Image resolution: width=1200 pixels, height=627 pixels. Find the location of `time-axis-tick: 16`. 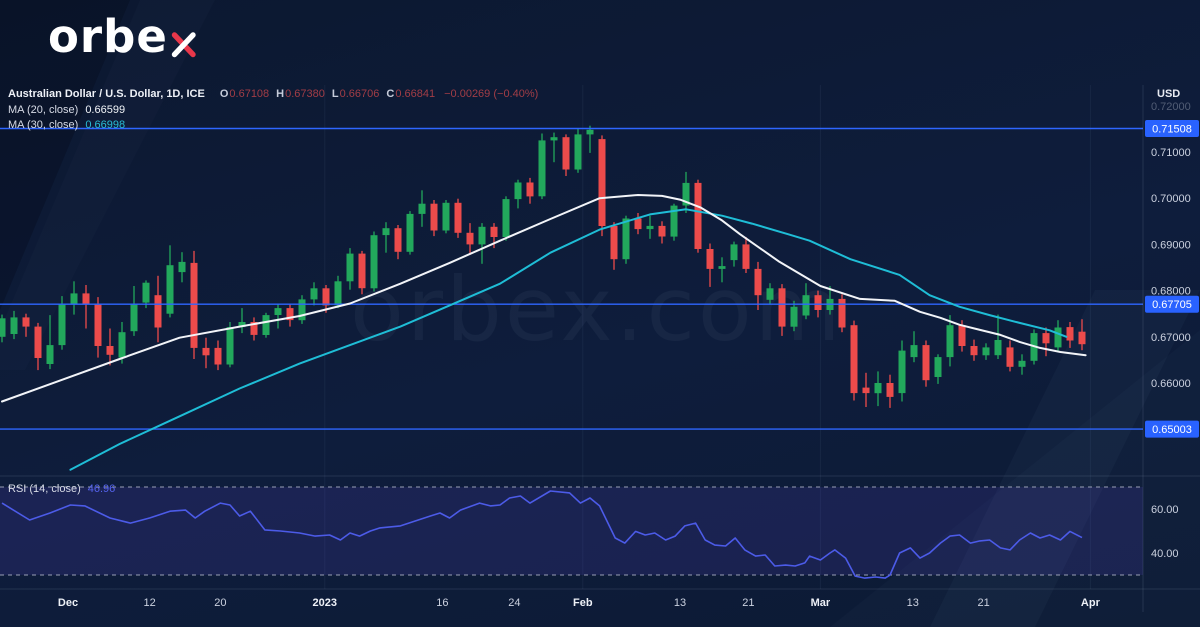

time-axis-tick: 16 is located at coordinates (442, 603).